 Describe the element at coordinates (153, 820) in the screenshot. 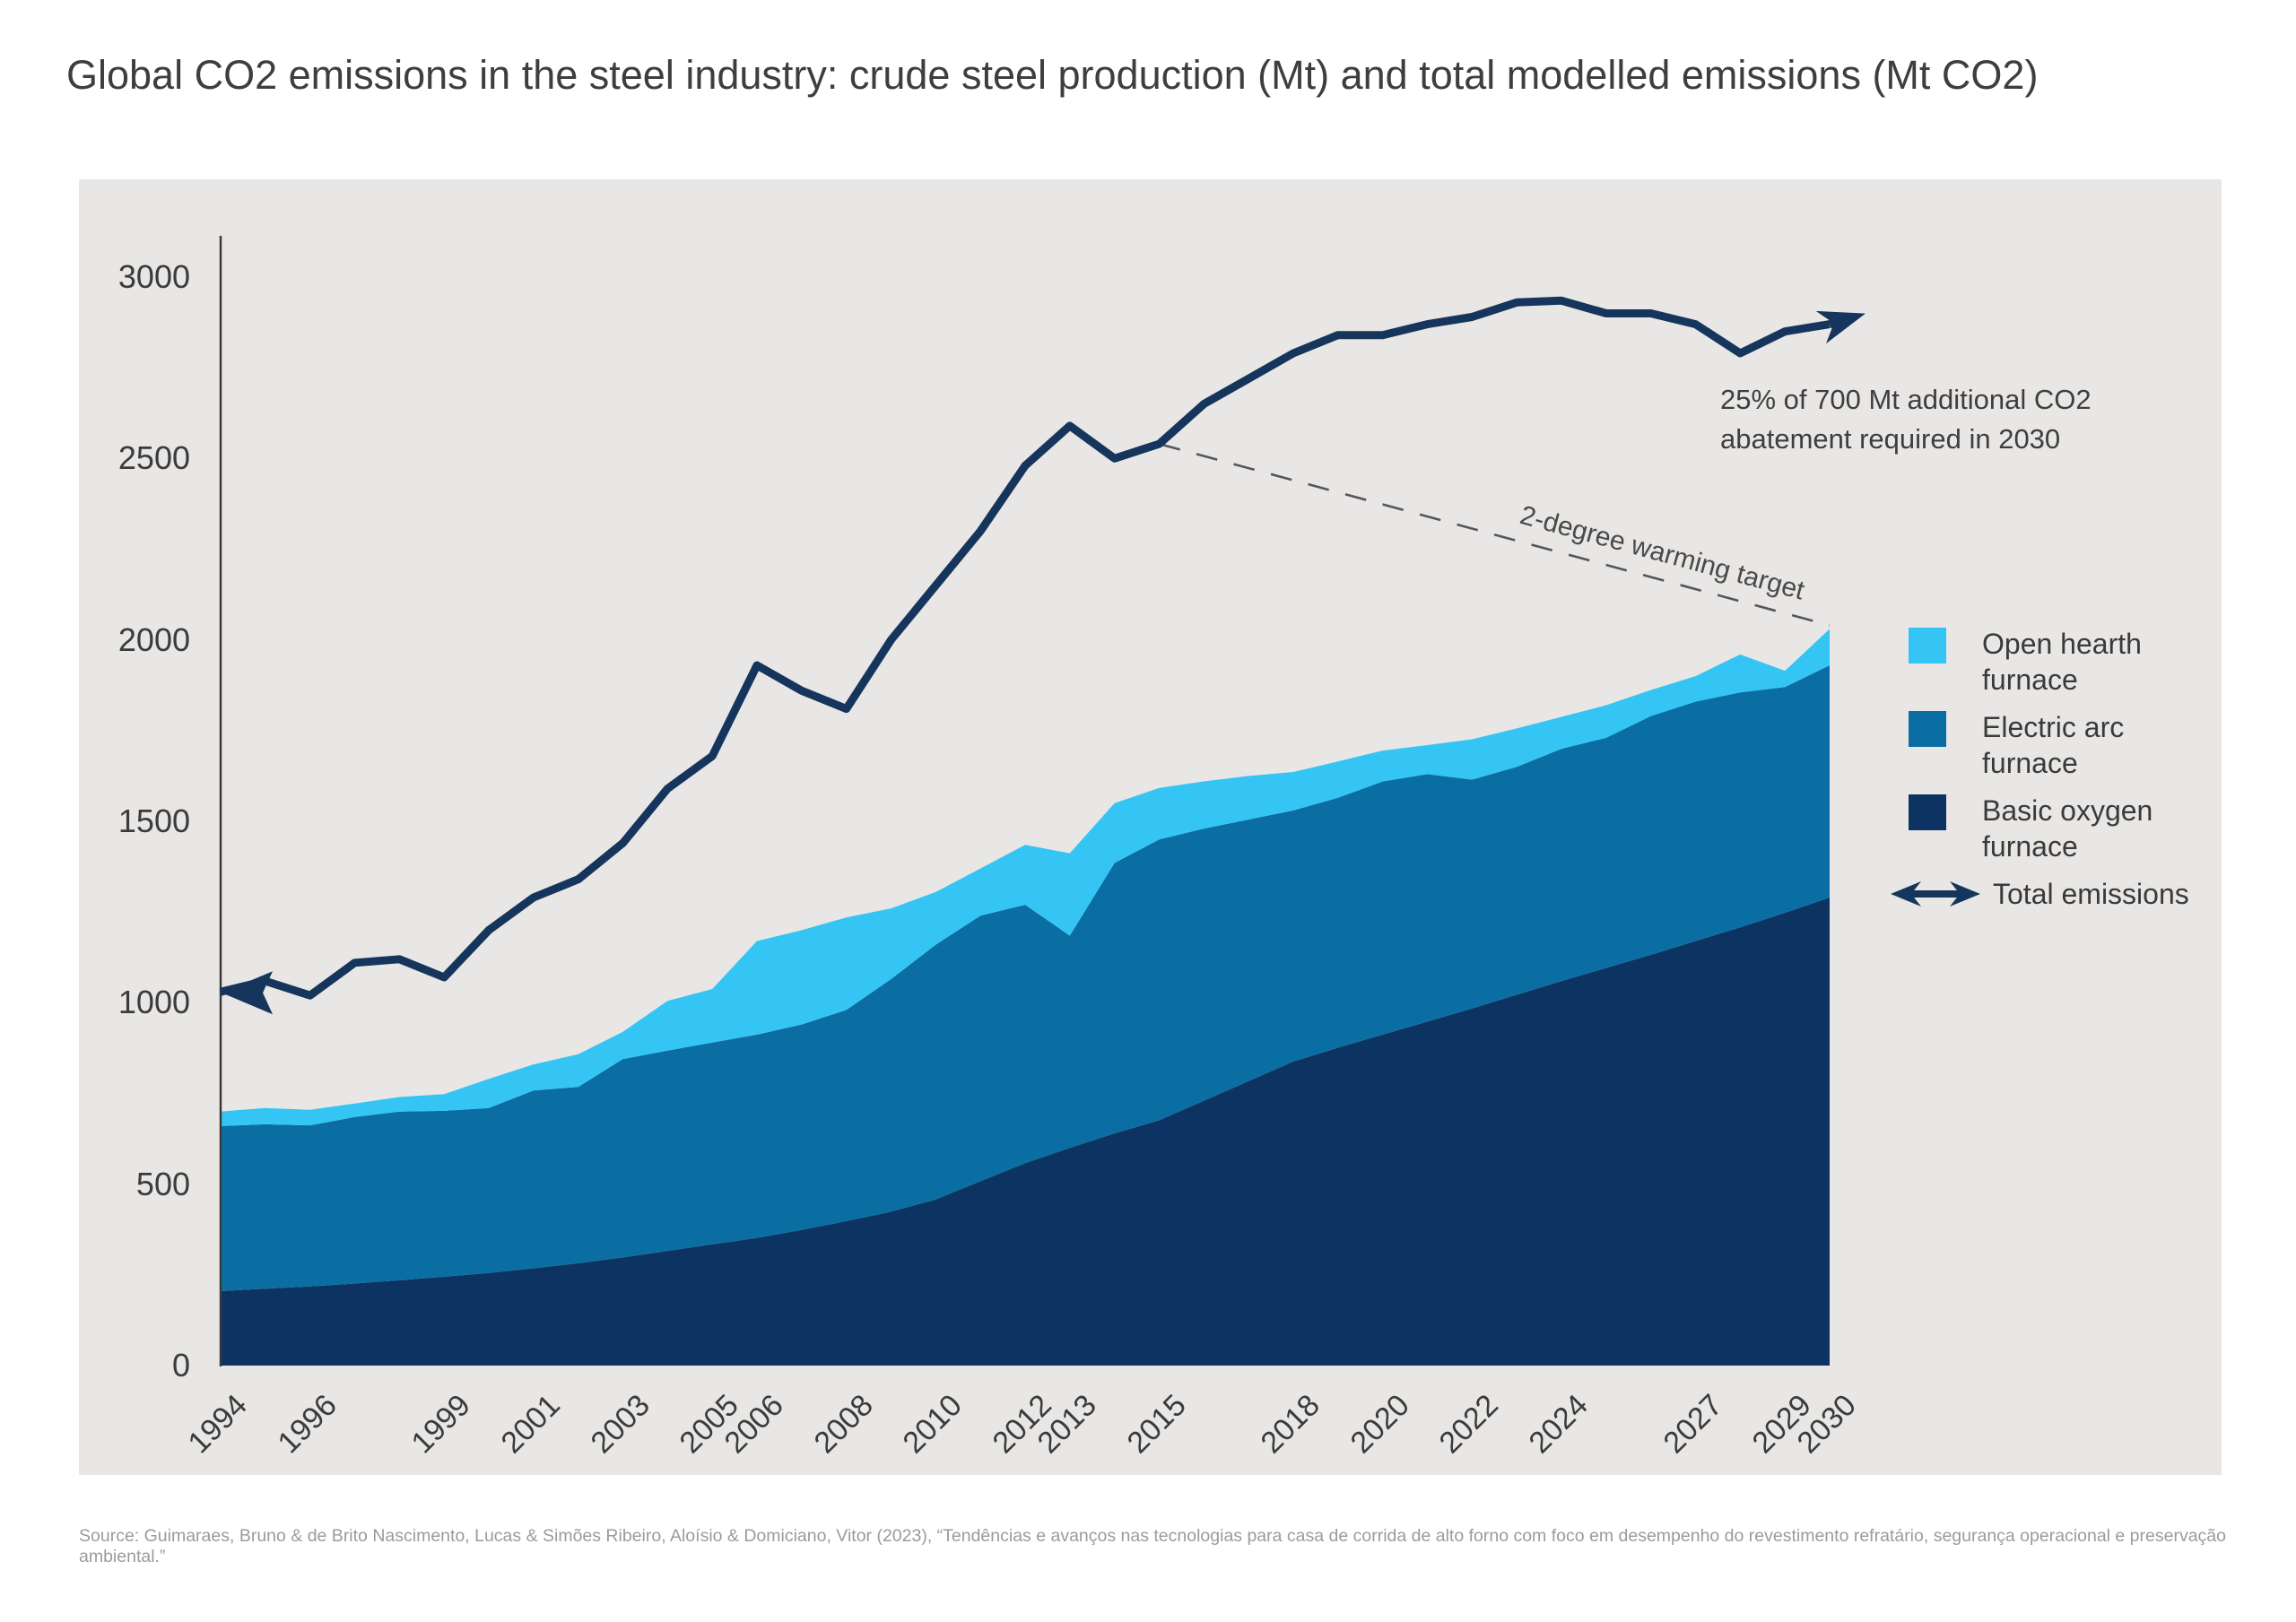

I see `y-tick-1500: 1500` at that location.